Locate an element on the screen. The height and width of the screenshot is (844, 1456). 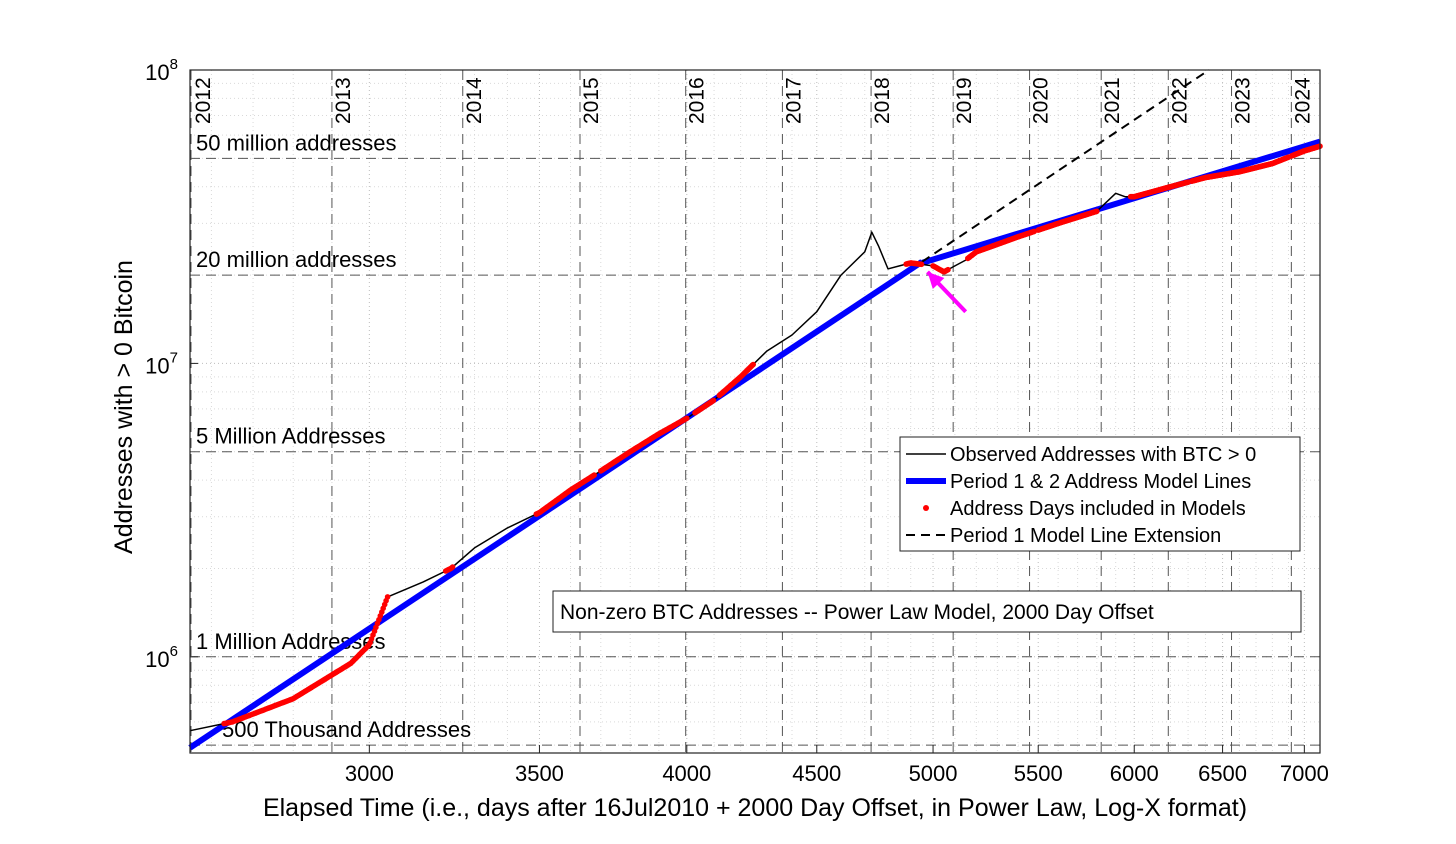
x-tick-label: 3500 is located at coordinates (539, 773).